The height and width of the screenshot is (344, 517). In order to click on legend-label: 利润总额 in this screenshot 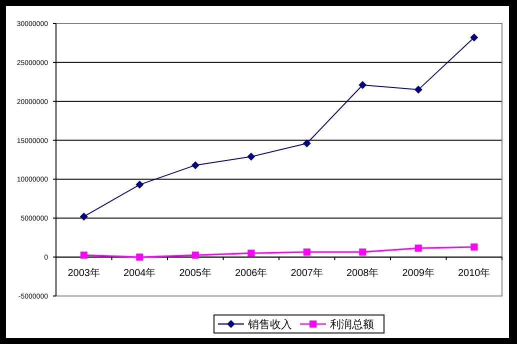, I will do `click(352, 324)`.